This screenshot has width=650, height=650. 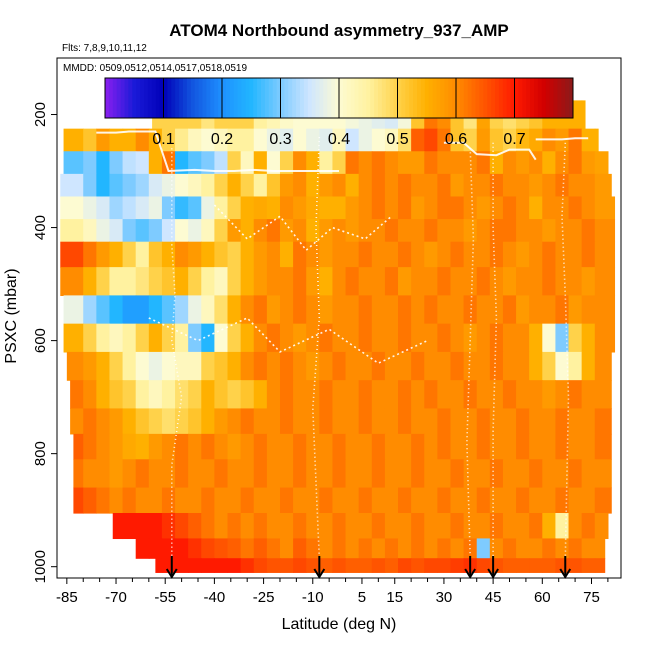 I want to click on y-tick-label: 400, so click(x=40, y=227).